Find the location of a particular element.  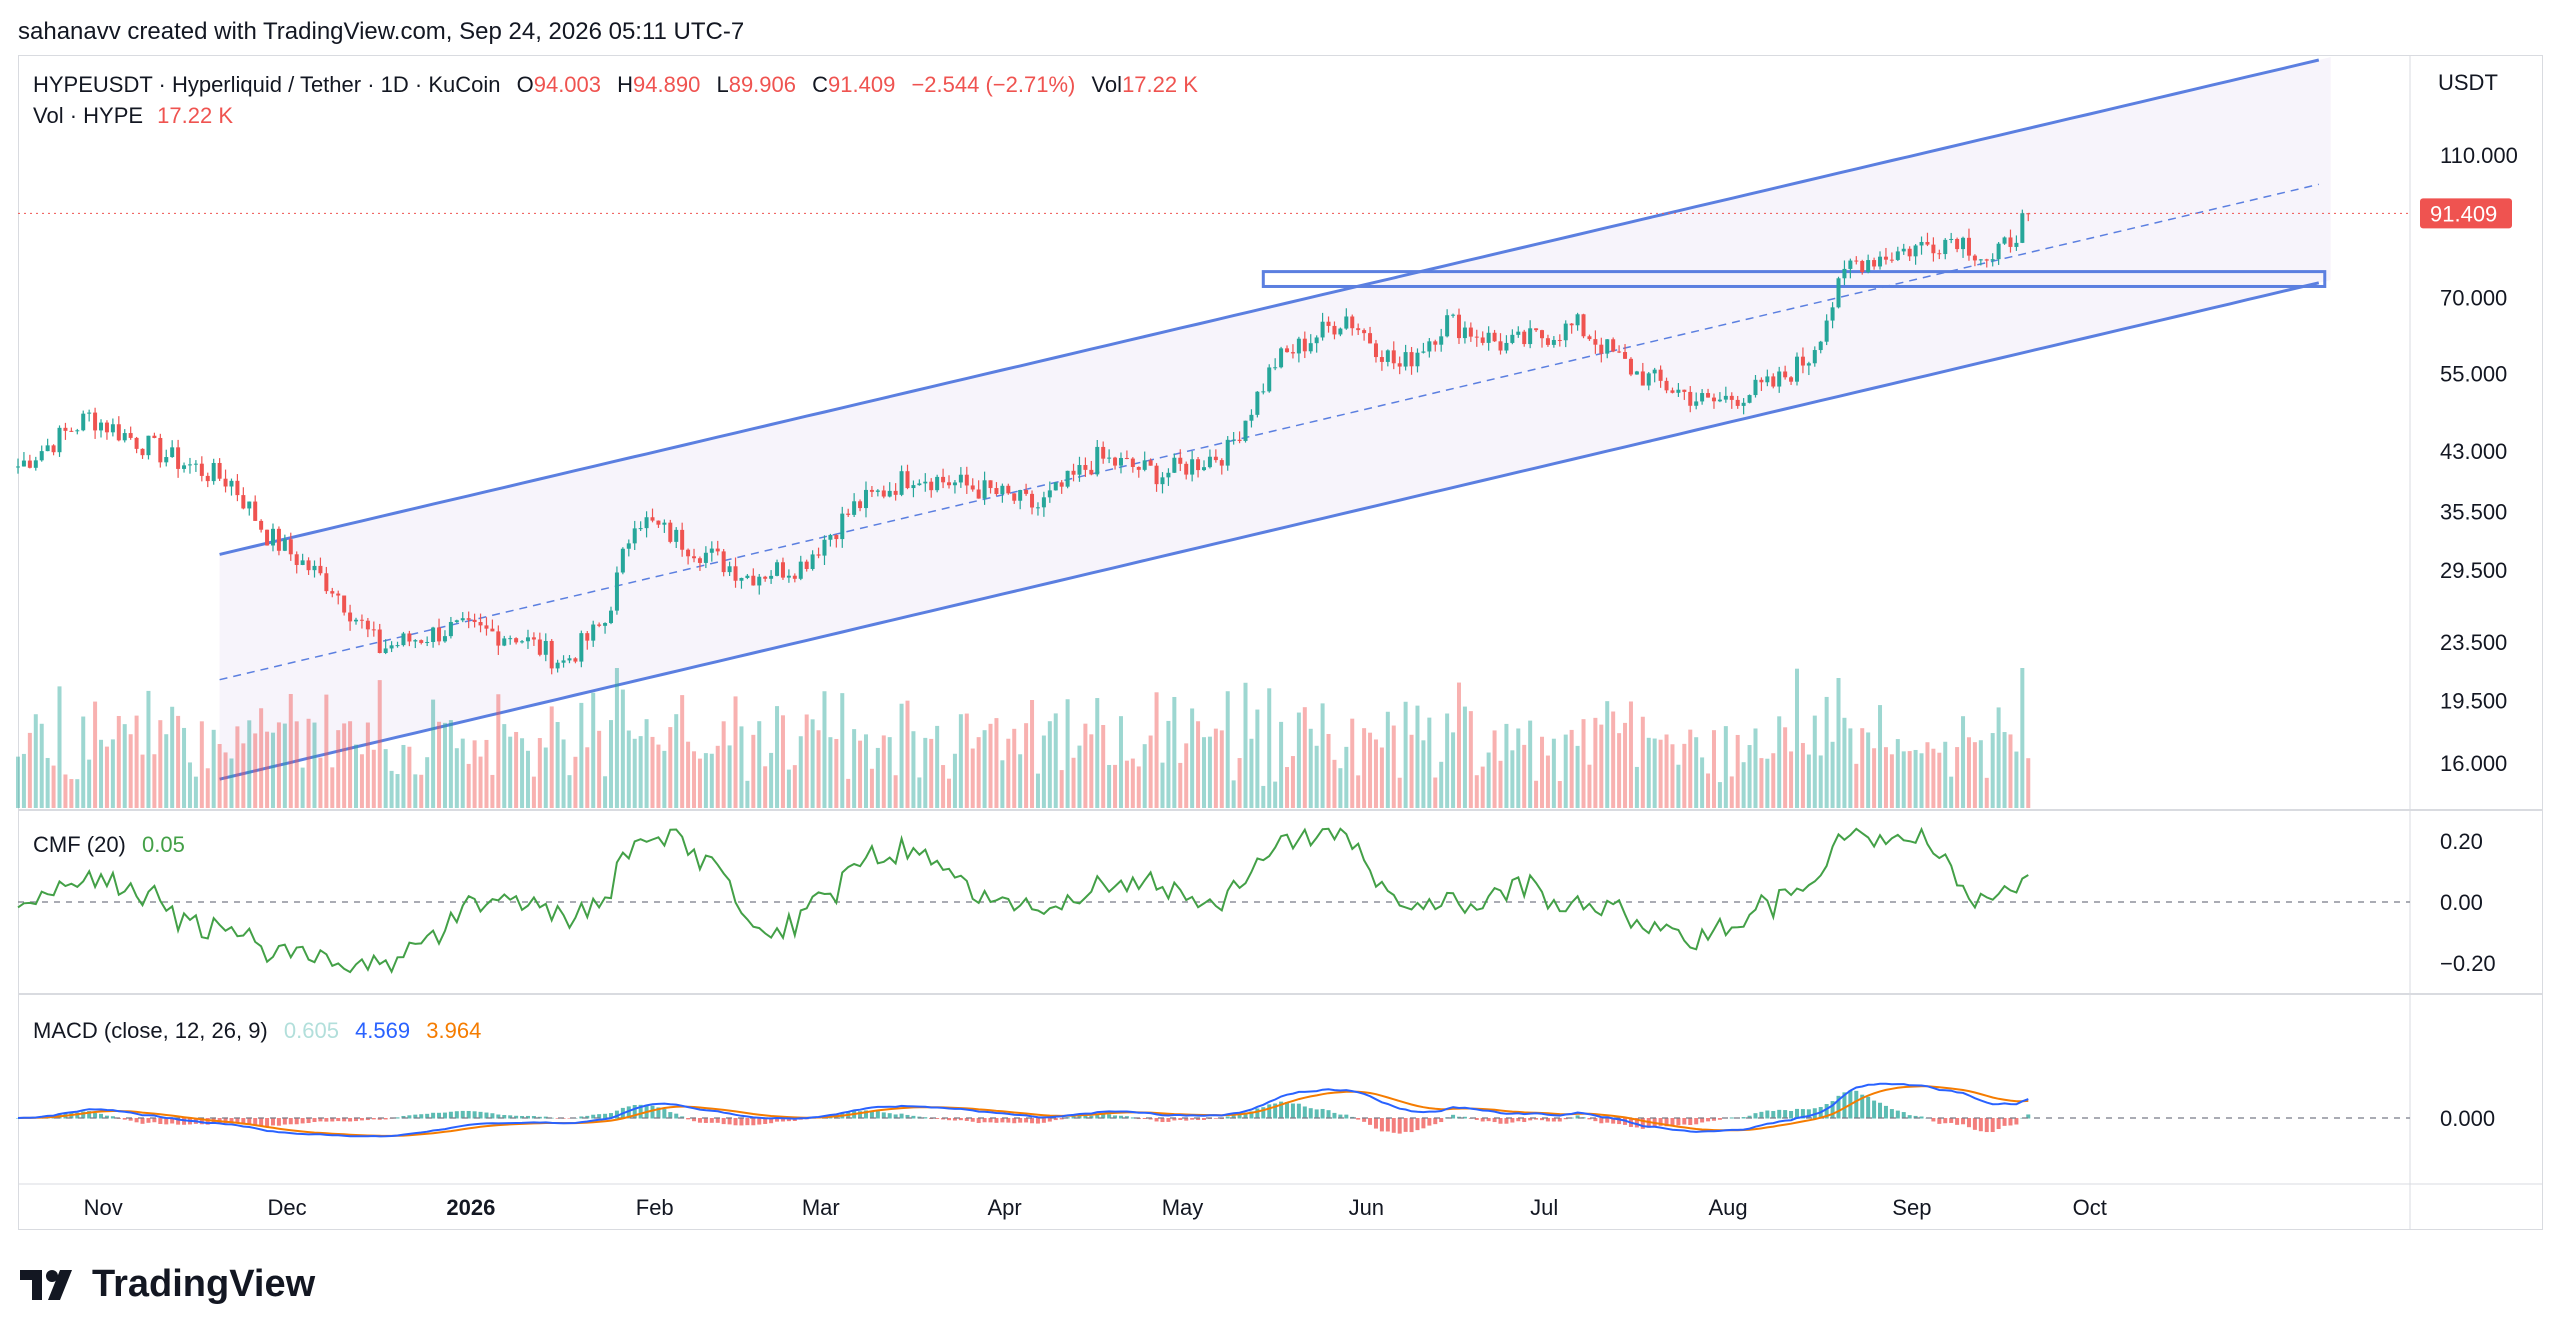

cmf-label: CMF (20) is located at coordinates (79, 844).